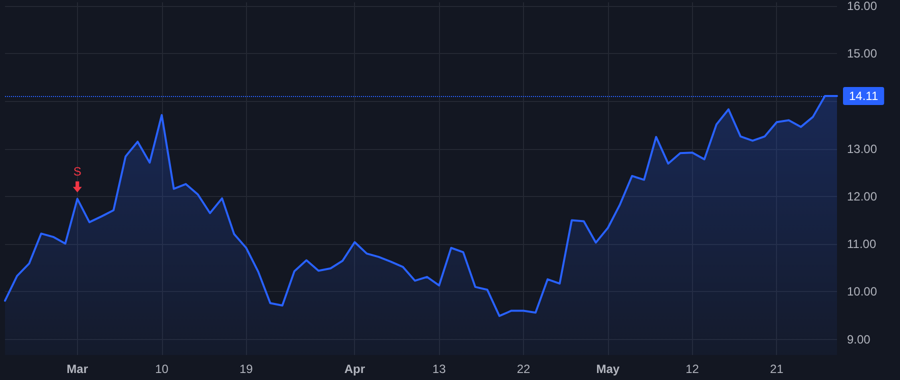 Image resolution: width=900 pixels, height=380 pixels. What do you see at coordinates (523, 369) in the screenshot?
I see `x-tick-label: 22` at bounding box center [523, 369].